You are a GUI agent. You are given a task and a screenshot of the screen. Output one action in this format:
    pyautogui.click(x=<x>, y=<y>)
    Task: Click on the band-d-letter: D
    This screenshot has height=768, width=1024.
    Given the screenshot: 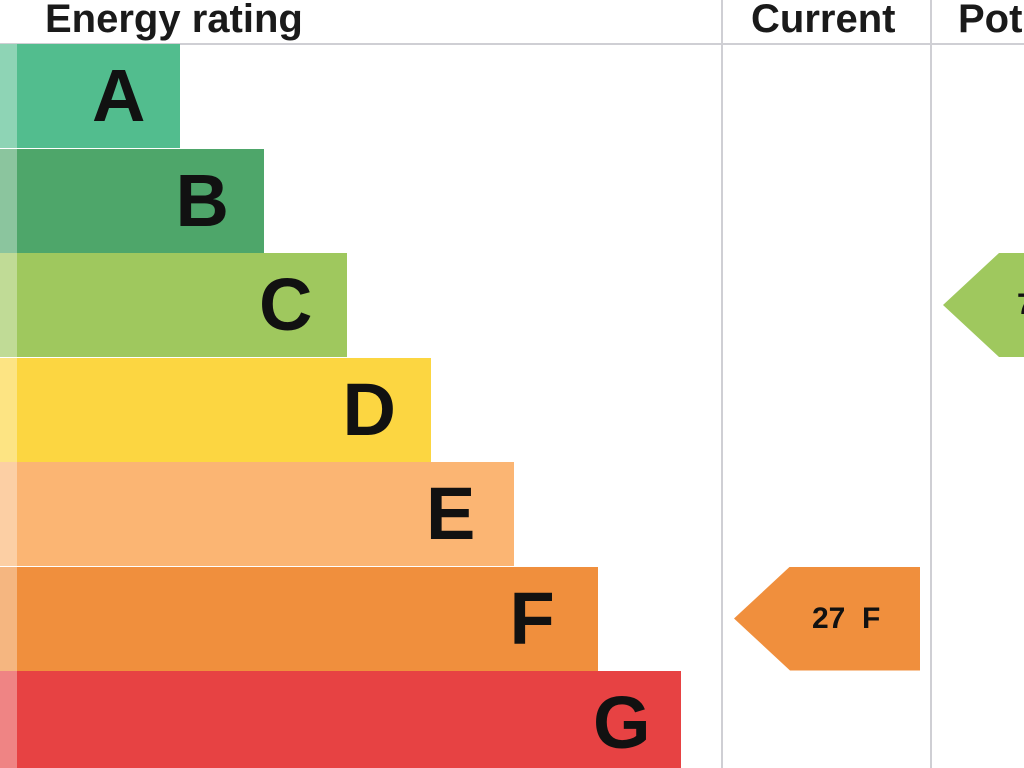 What is the action you would take?
    pyautogui.click(x=369, y=409)
    